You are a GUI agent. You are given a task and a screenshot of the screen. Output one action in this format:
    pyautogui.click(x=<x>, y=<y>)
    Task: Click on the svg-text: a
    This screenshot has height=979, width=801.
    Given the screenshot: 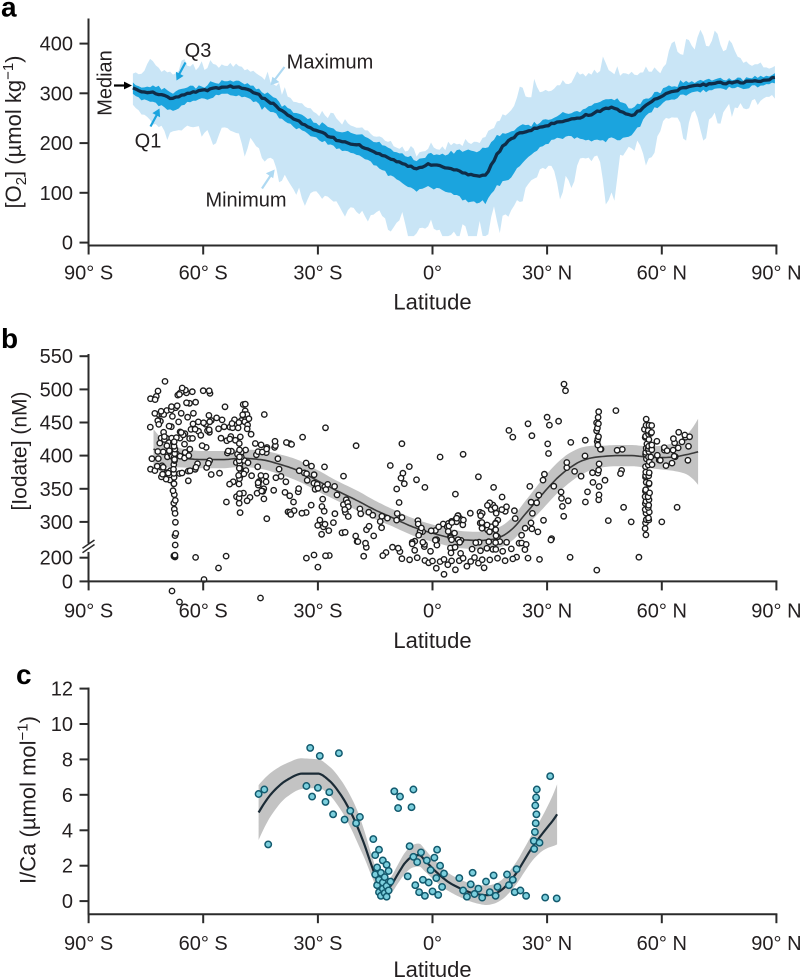 What is the action you would take?
    pyautogui.click(x=9, y=11)
    